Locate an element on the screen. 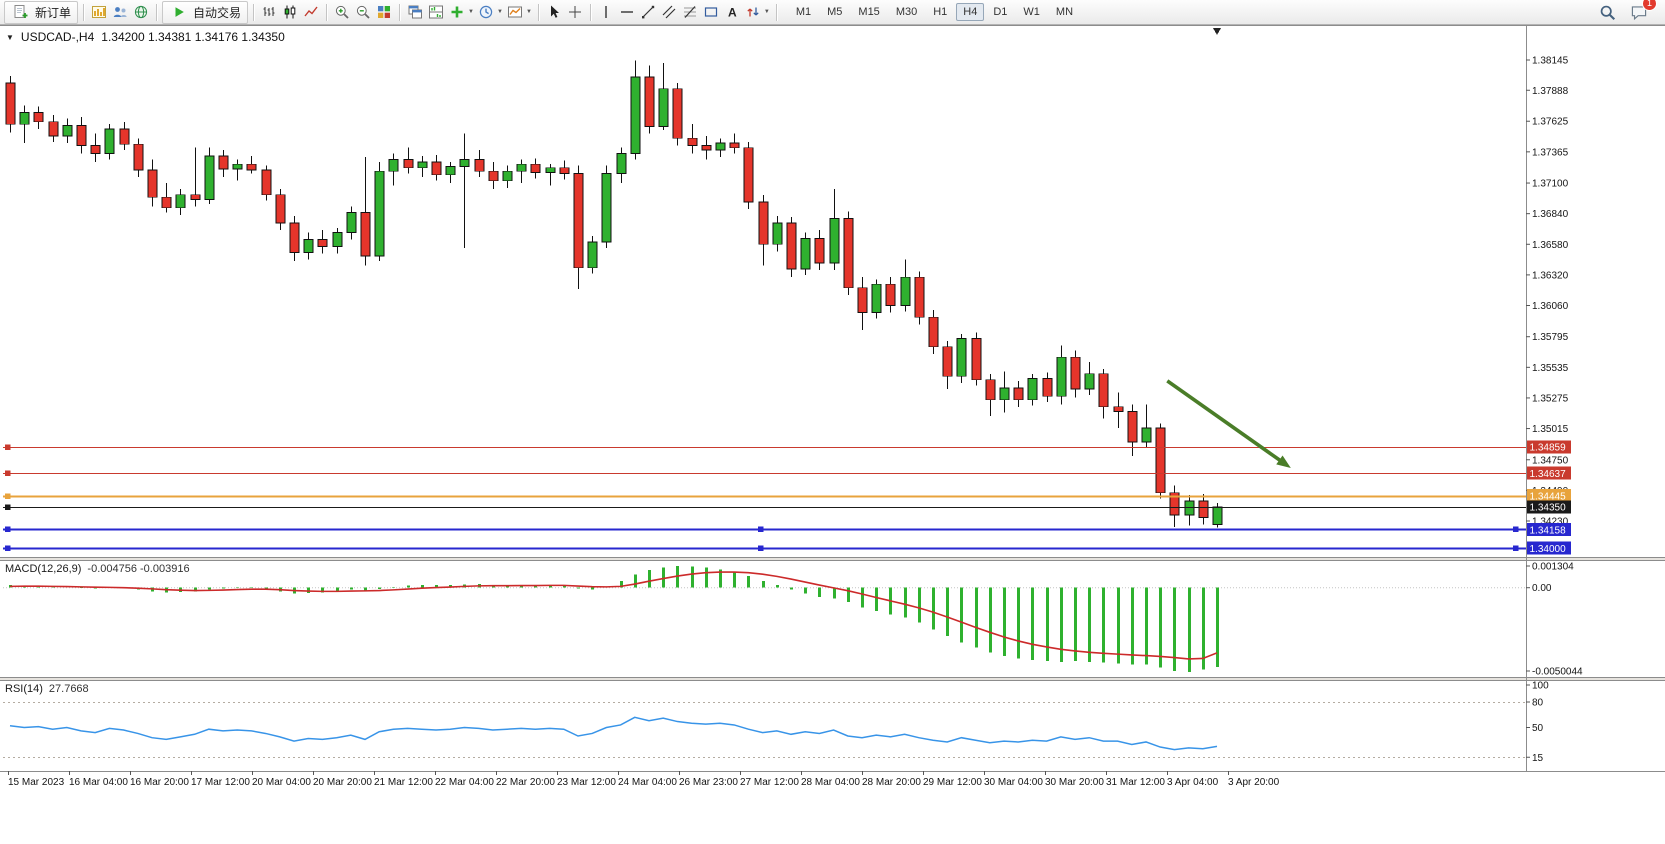  arrows-tool-icon is located at coordinates (753, 12).